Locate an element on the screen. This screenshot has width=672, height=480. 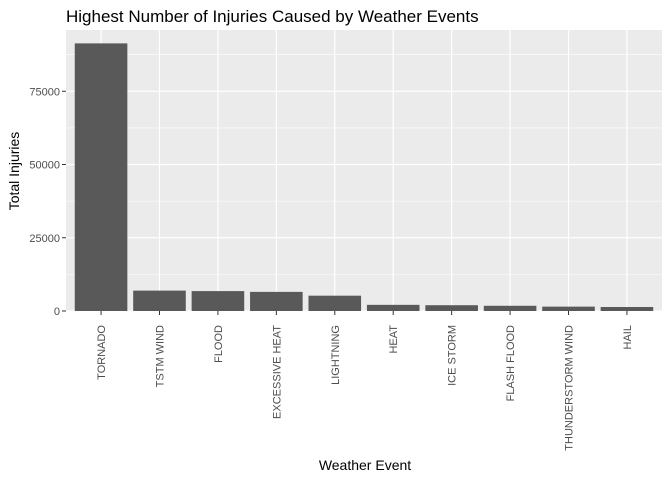
x-tick-label: TSTM WIND is located at coordinates (160, 356).